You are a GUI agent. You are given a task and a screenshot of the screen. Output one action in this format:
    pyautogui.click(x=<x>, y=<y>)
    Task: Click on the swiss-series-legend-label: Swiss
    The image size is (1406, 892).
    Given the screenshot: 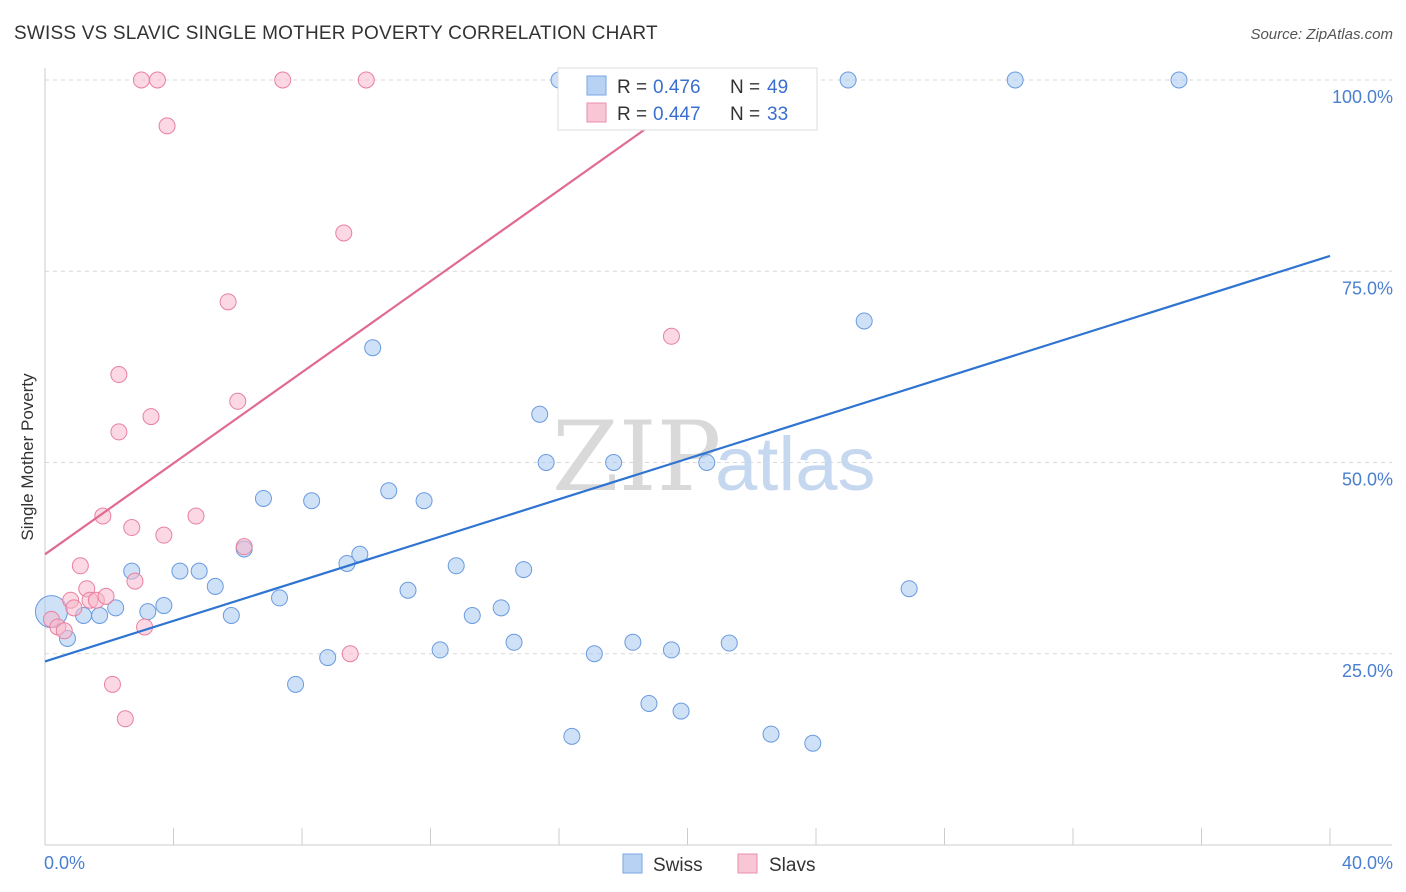 What is the action you would take?
    pyautogui.click(x=678, y=865)
    